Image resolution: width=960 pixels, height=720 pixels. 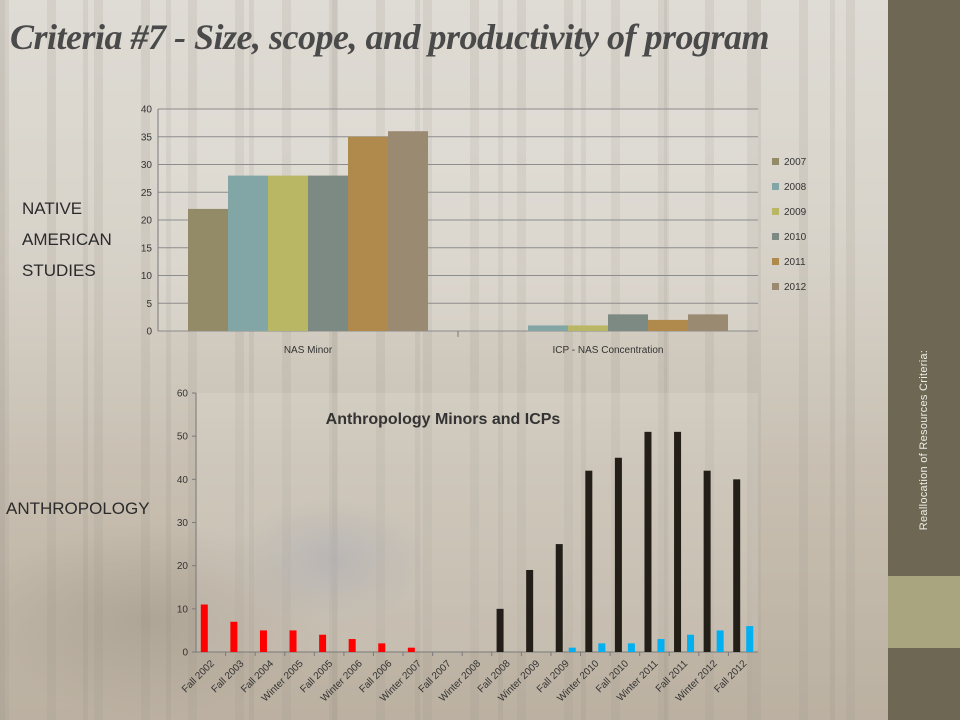 What do you see at coordinates (443, 419) in the screenshot?
I see `anthropology-chart-title: Anthropology Minors and ICPs` at bounding box center [443, 419].